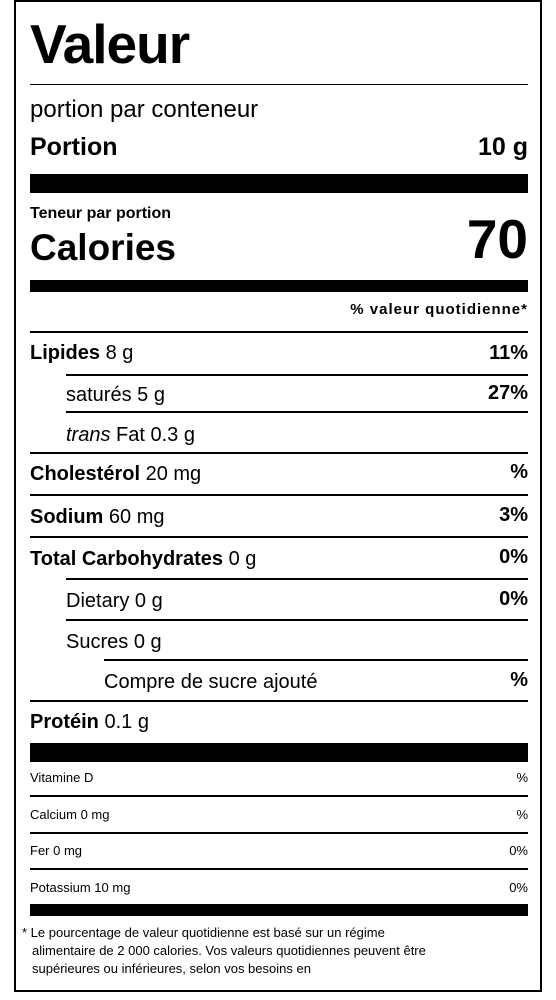  I want to click on vitamin-name: Calcium 0 mg, so click(70, 814).